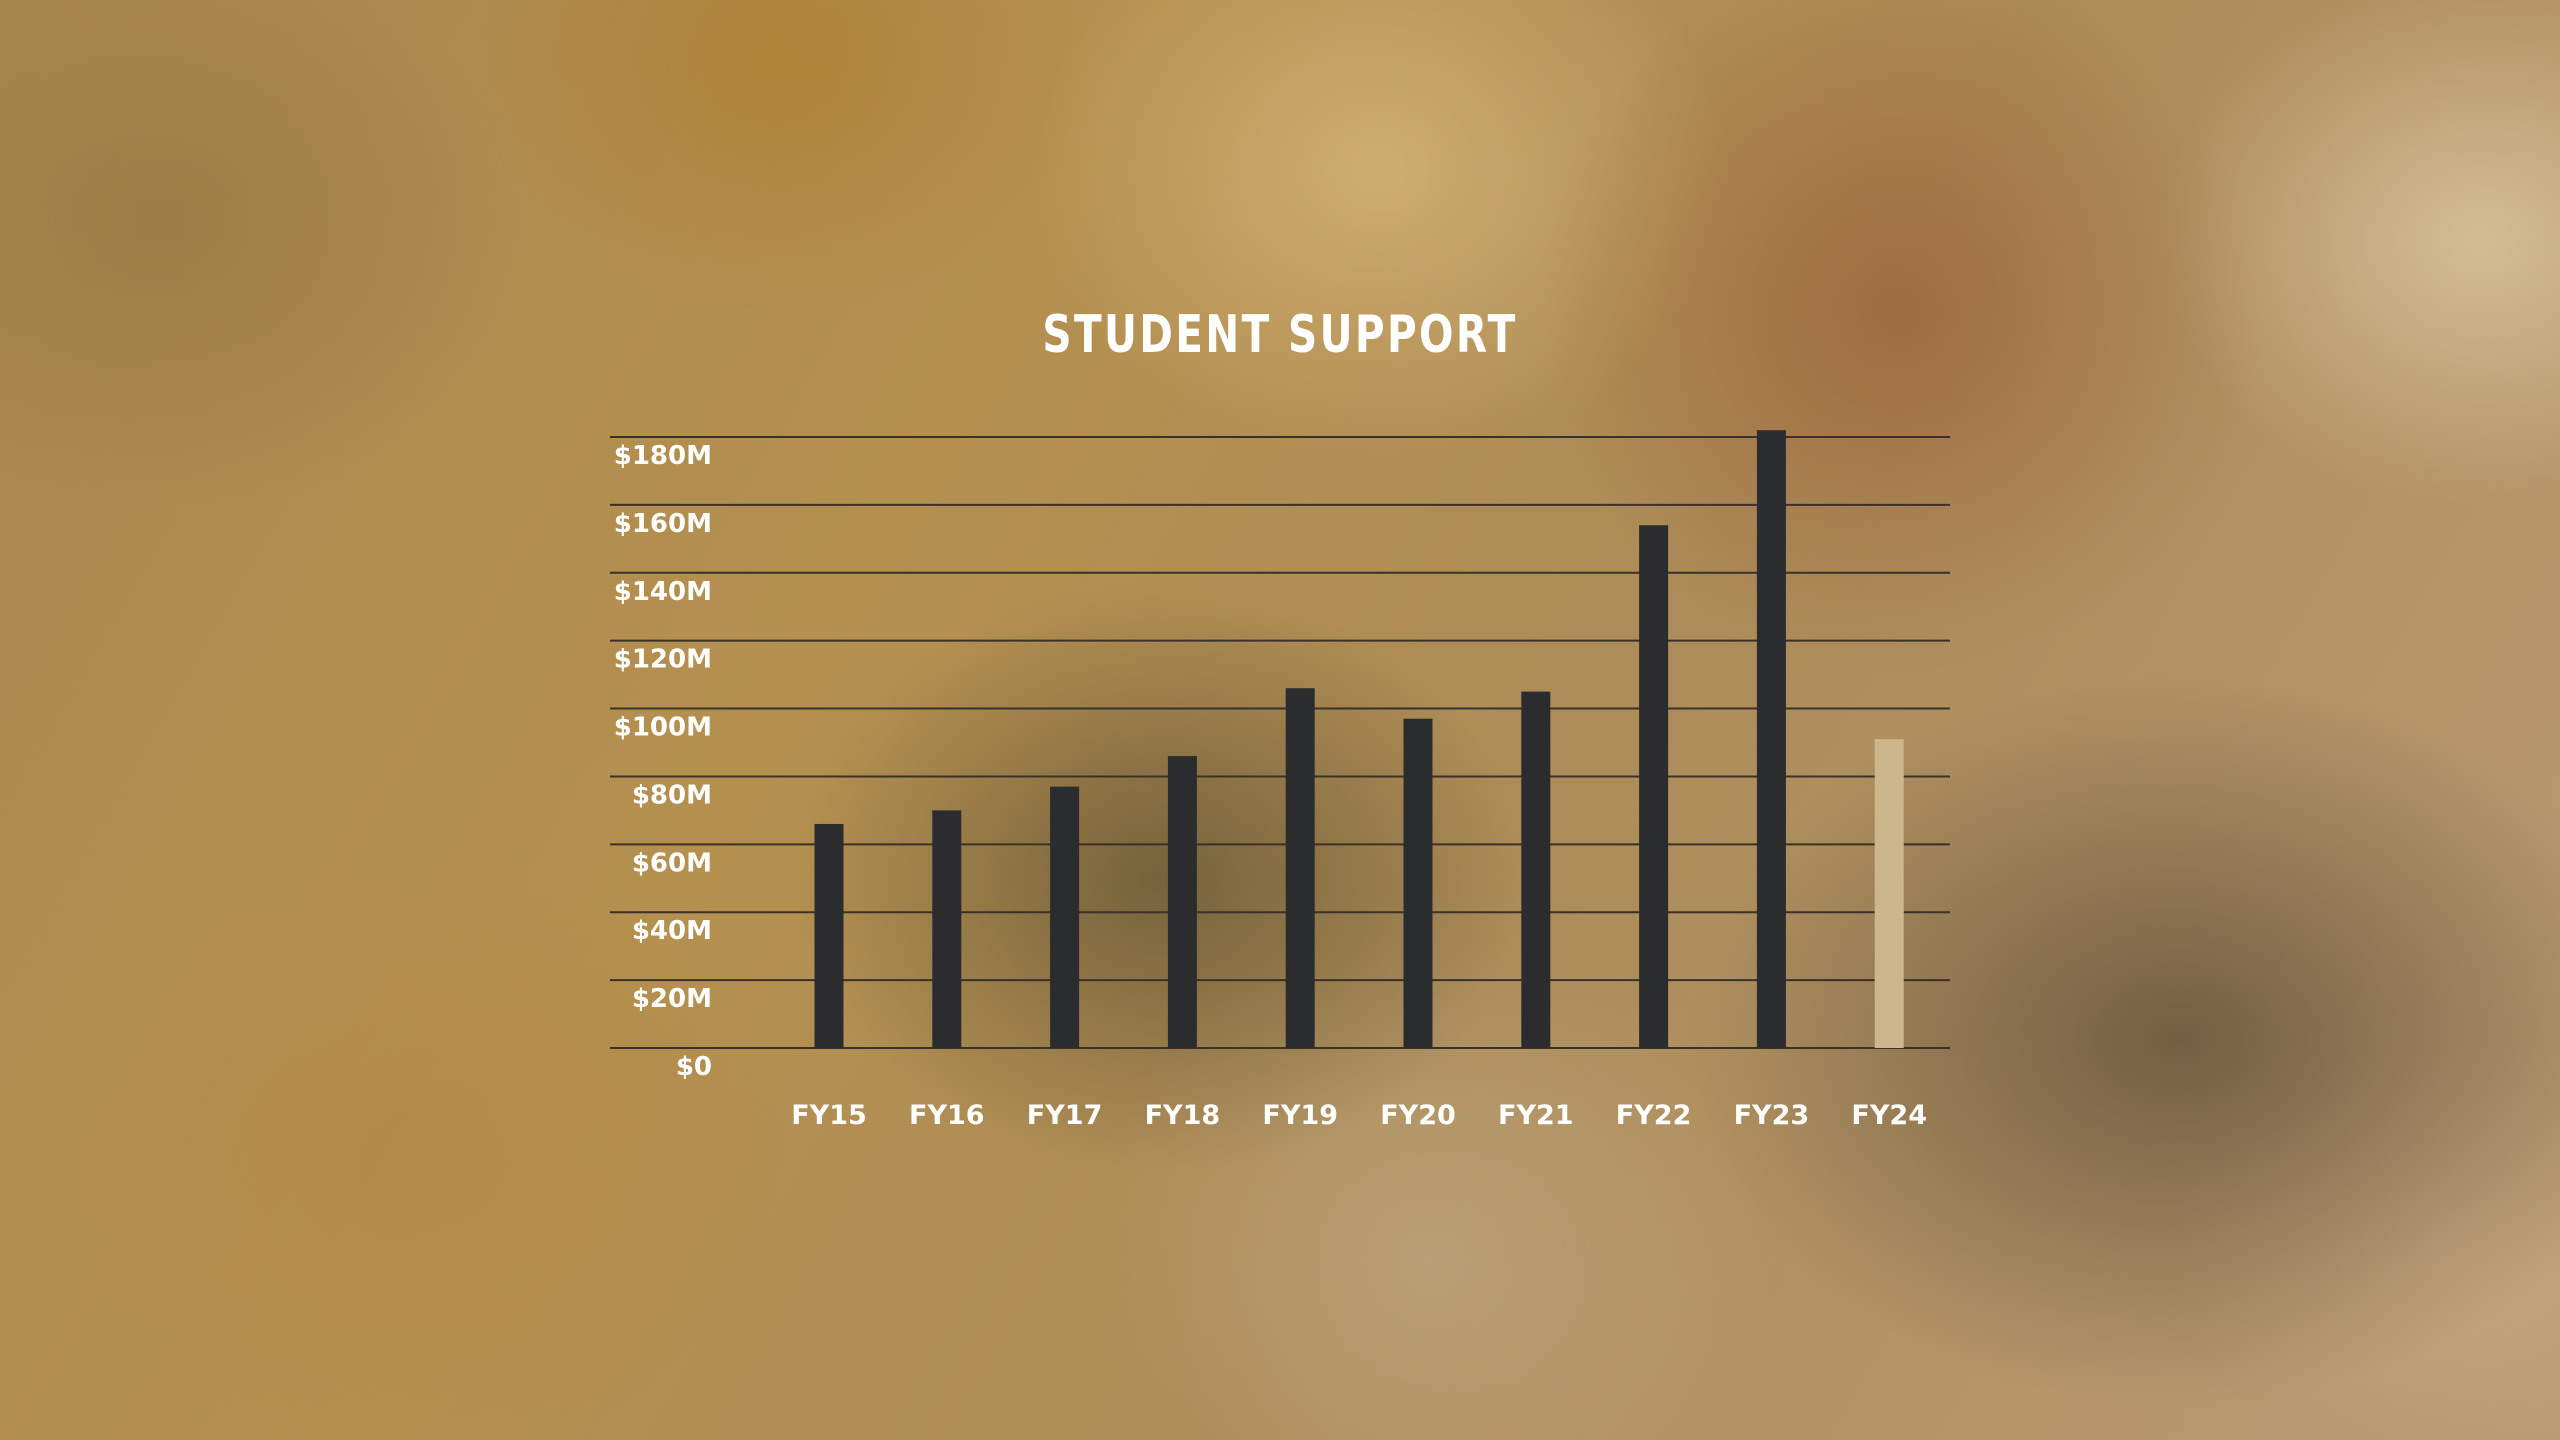  Describe the element at coordinates (663, 660) in the screenshot. I see `y-tick-label: $120M` at that location.